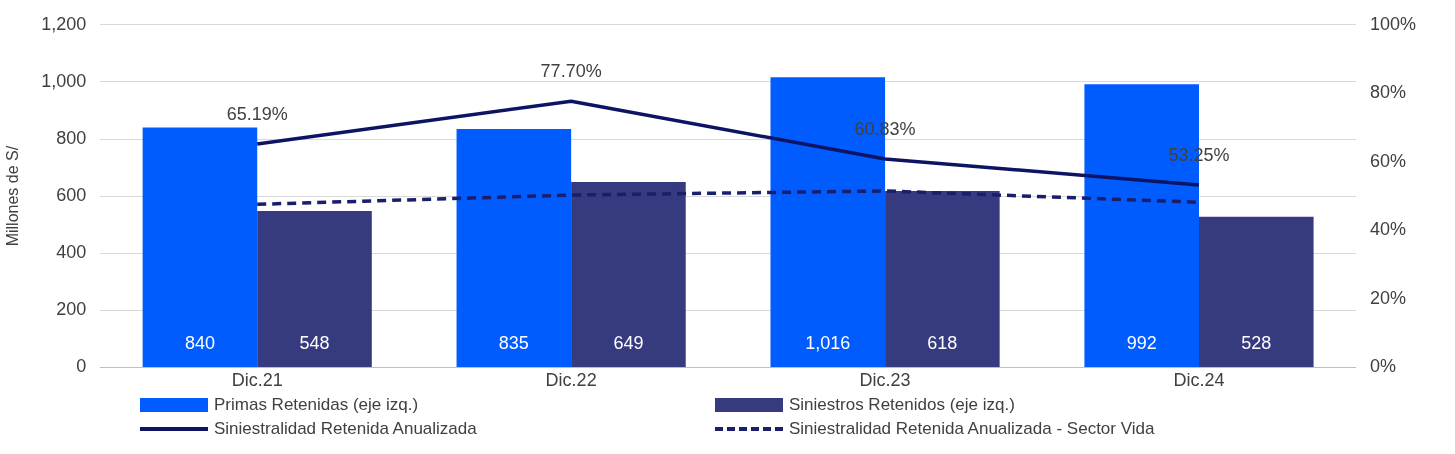 This screenshot has height=454, width=1455. What do you see at coordinates (199, 343) in the screenshot?
I see `data-label: 840` at bounding box center [199, 343].